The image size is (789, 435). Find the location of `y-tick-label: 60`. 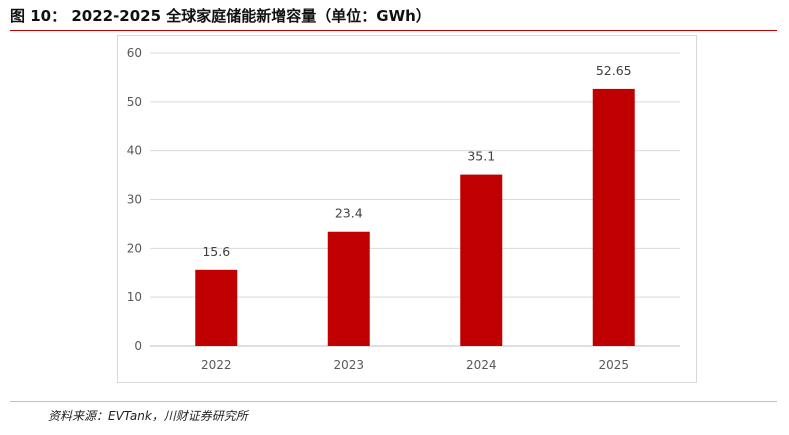

y-tick-label: 60 is located at coordinates (134, 53).